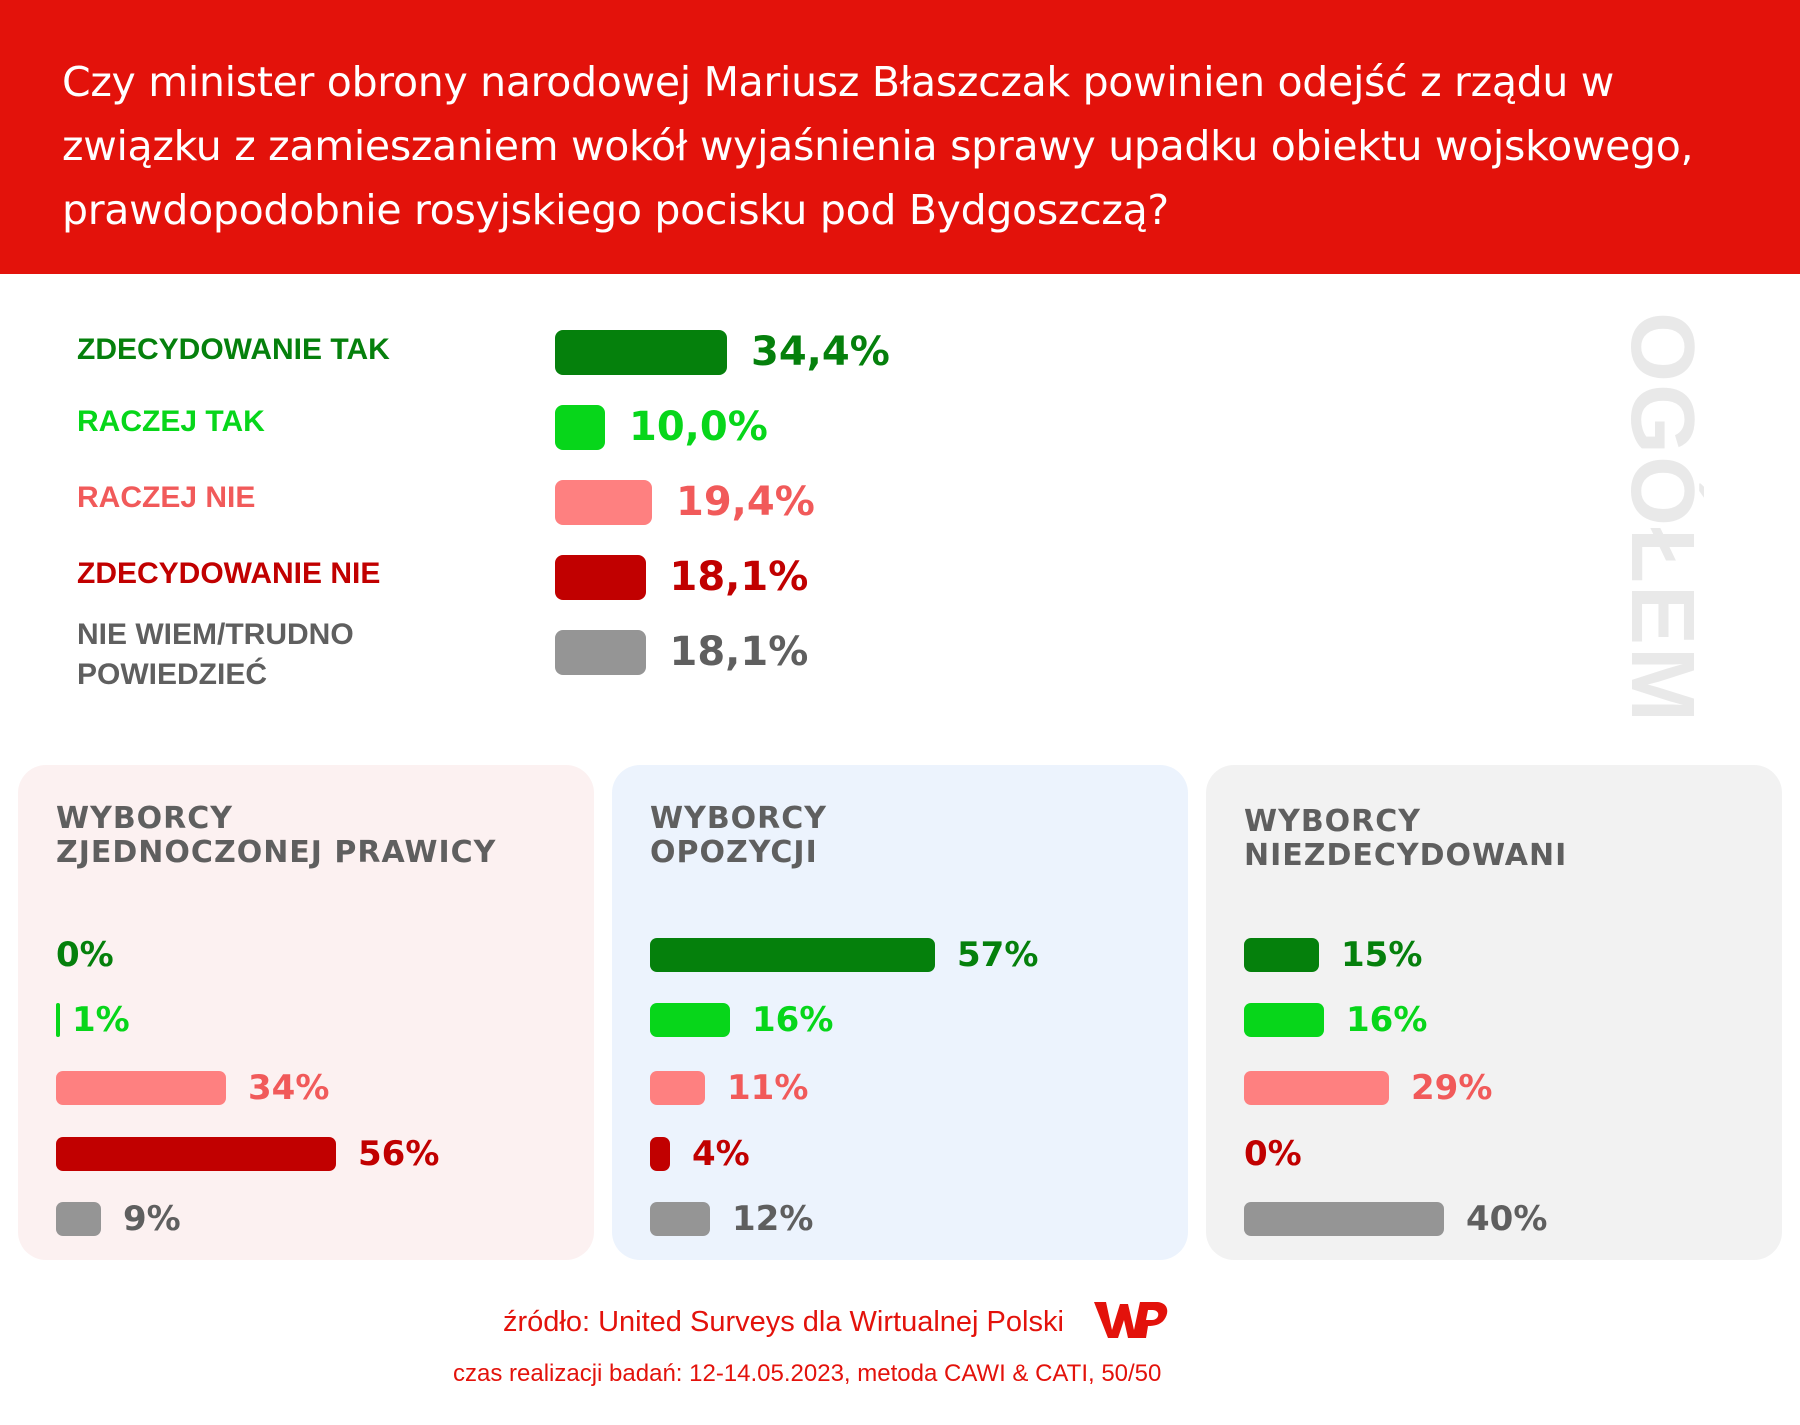  What do you see at coordinates (910, 836) in the screenshot?
I see `panel-title-opposition: WYBORCY OPOZYCJI` at bounding box center [910, 836].